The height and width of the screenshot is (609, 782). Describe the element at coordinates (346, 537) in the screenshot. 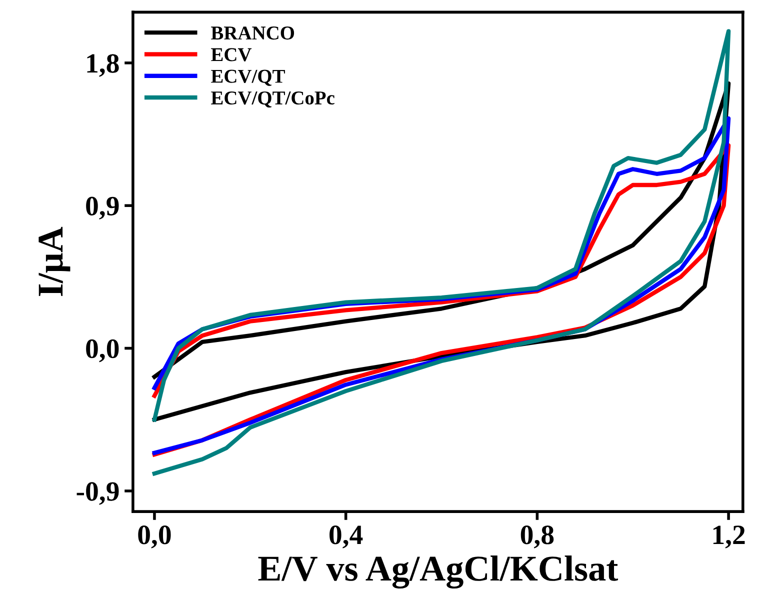

I see `x-tick-label: 0,4` at that location.